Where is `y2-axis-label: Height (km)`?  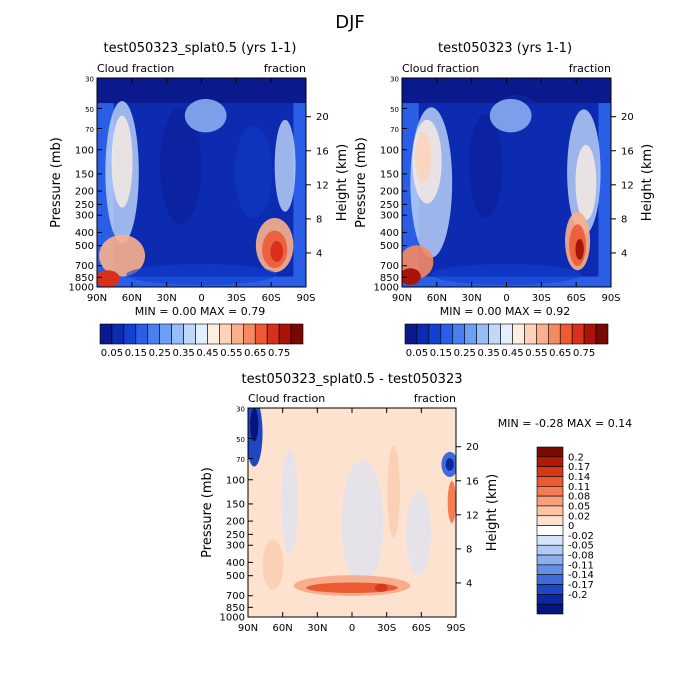 y2-axis-label: Height (km) is located at coordinates (342, 182).